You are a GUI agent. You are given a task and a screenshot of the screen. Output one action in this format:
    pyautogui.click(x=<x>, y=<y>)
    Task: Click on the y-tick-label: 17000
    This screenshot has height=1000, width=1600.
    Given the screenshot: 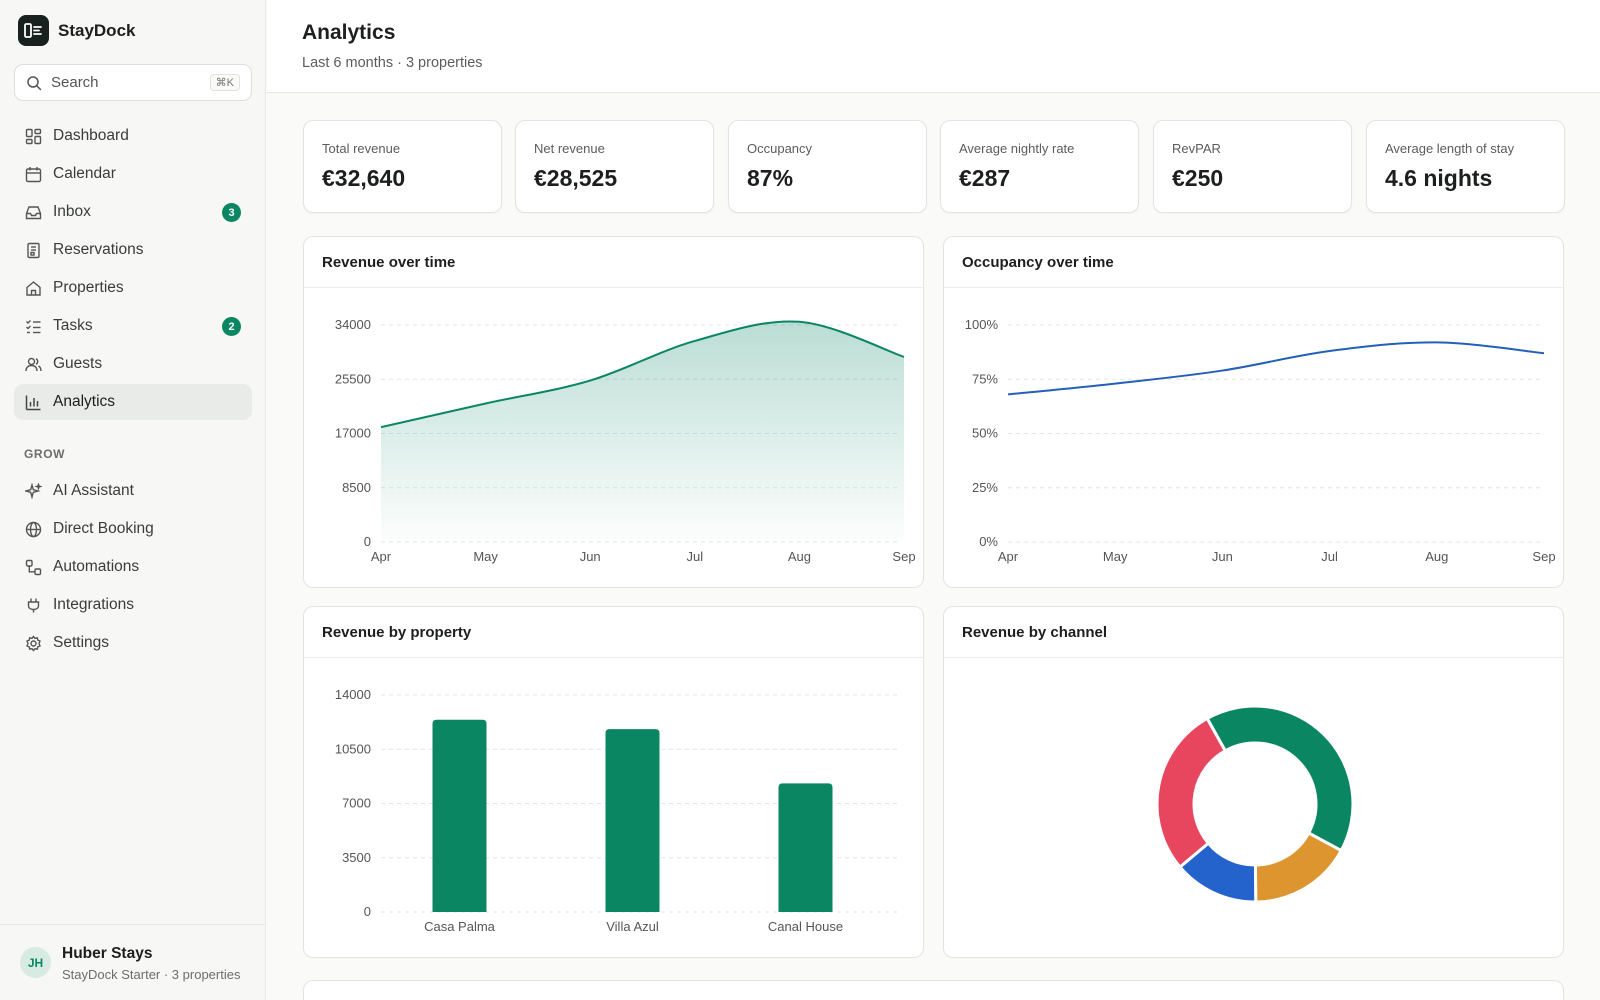 What is the action you would take?
    pyautogui.click(x=353, y=433)
    